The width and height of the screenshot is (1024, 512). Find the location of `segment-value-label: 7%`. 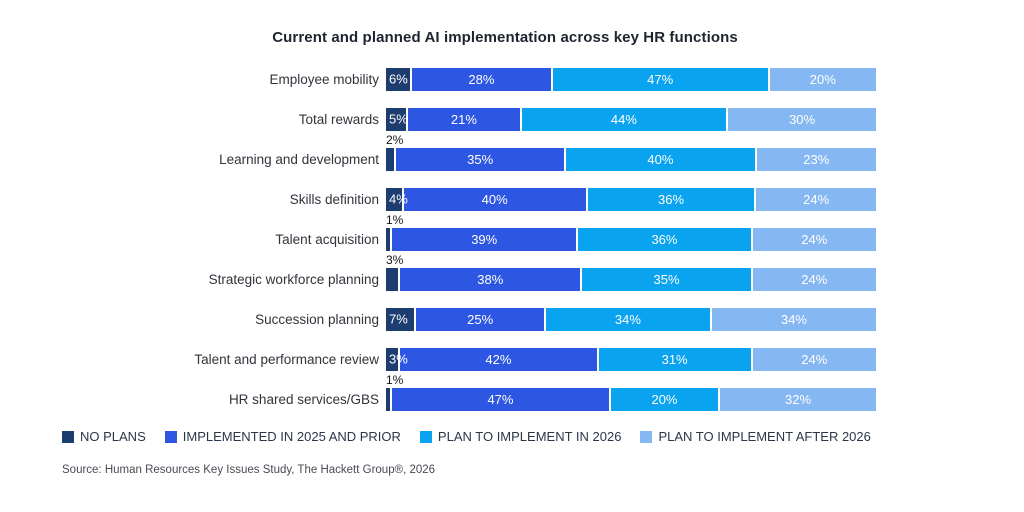

segment-value-label: 7% is located at coordinates (398, 319).